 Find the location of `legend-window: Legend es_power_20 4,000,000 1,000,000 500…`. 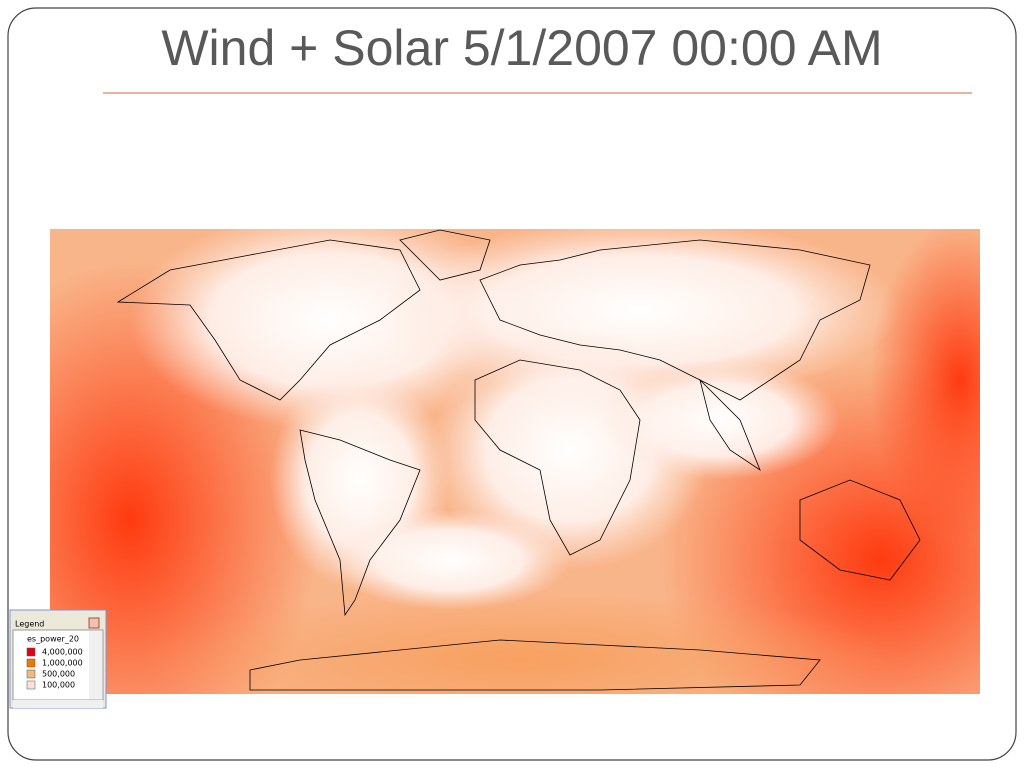

legend-window: Legend es_power_20 4,000,000 1,000,000 500… is located at coordinates (58, 659).